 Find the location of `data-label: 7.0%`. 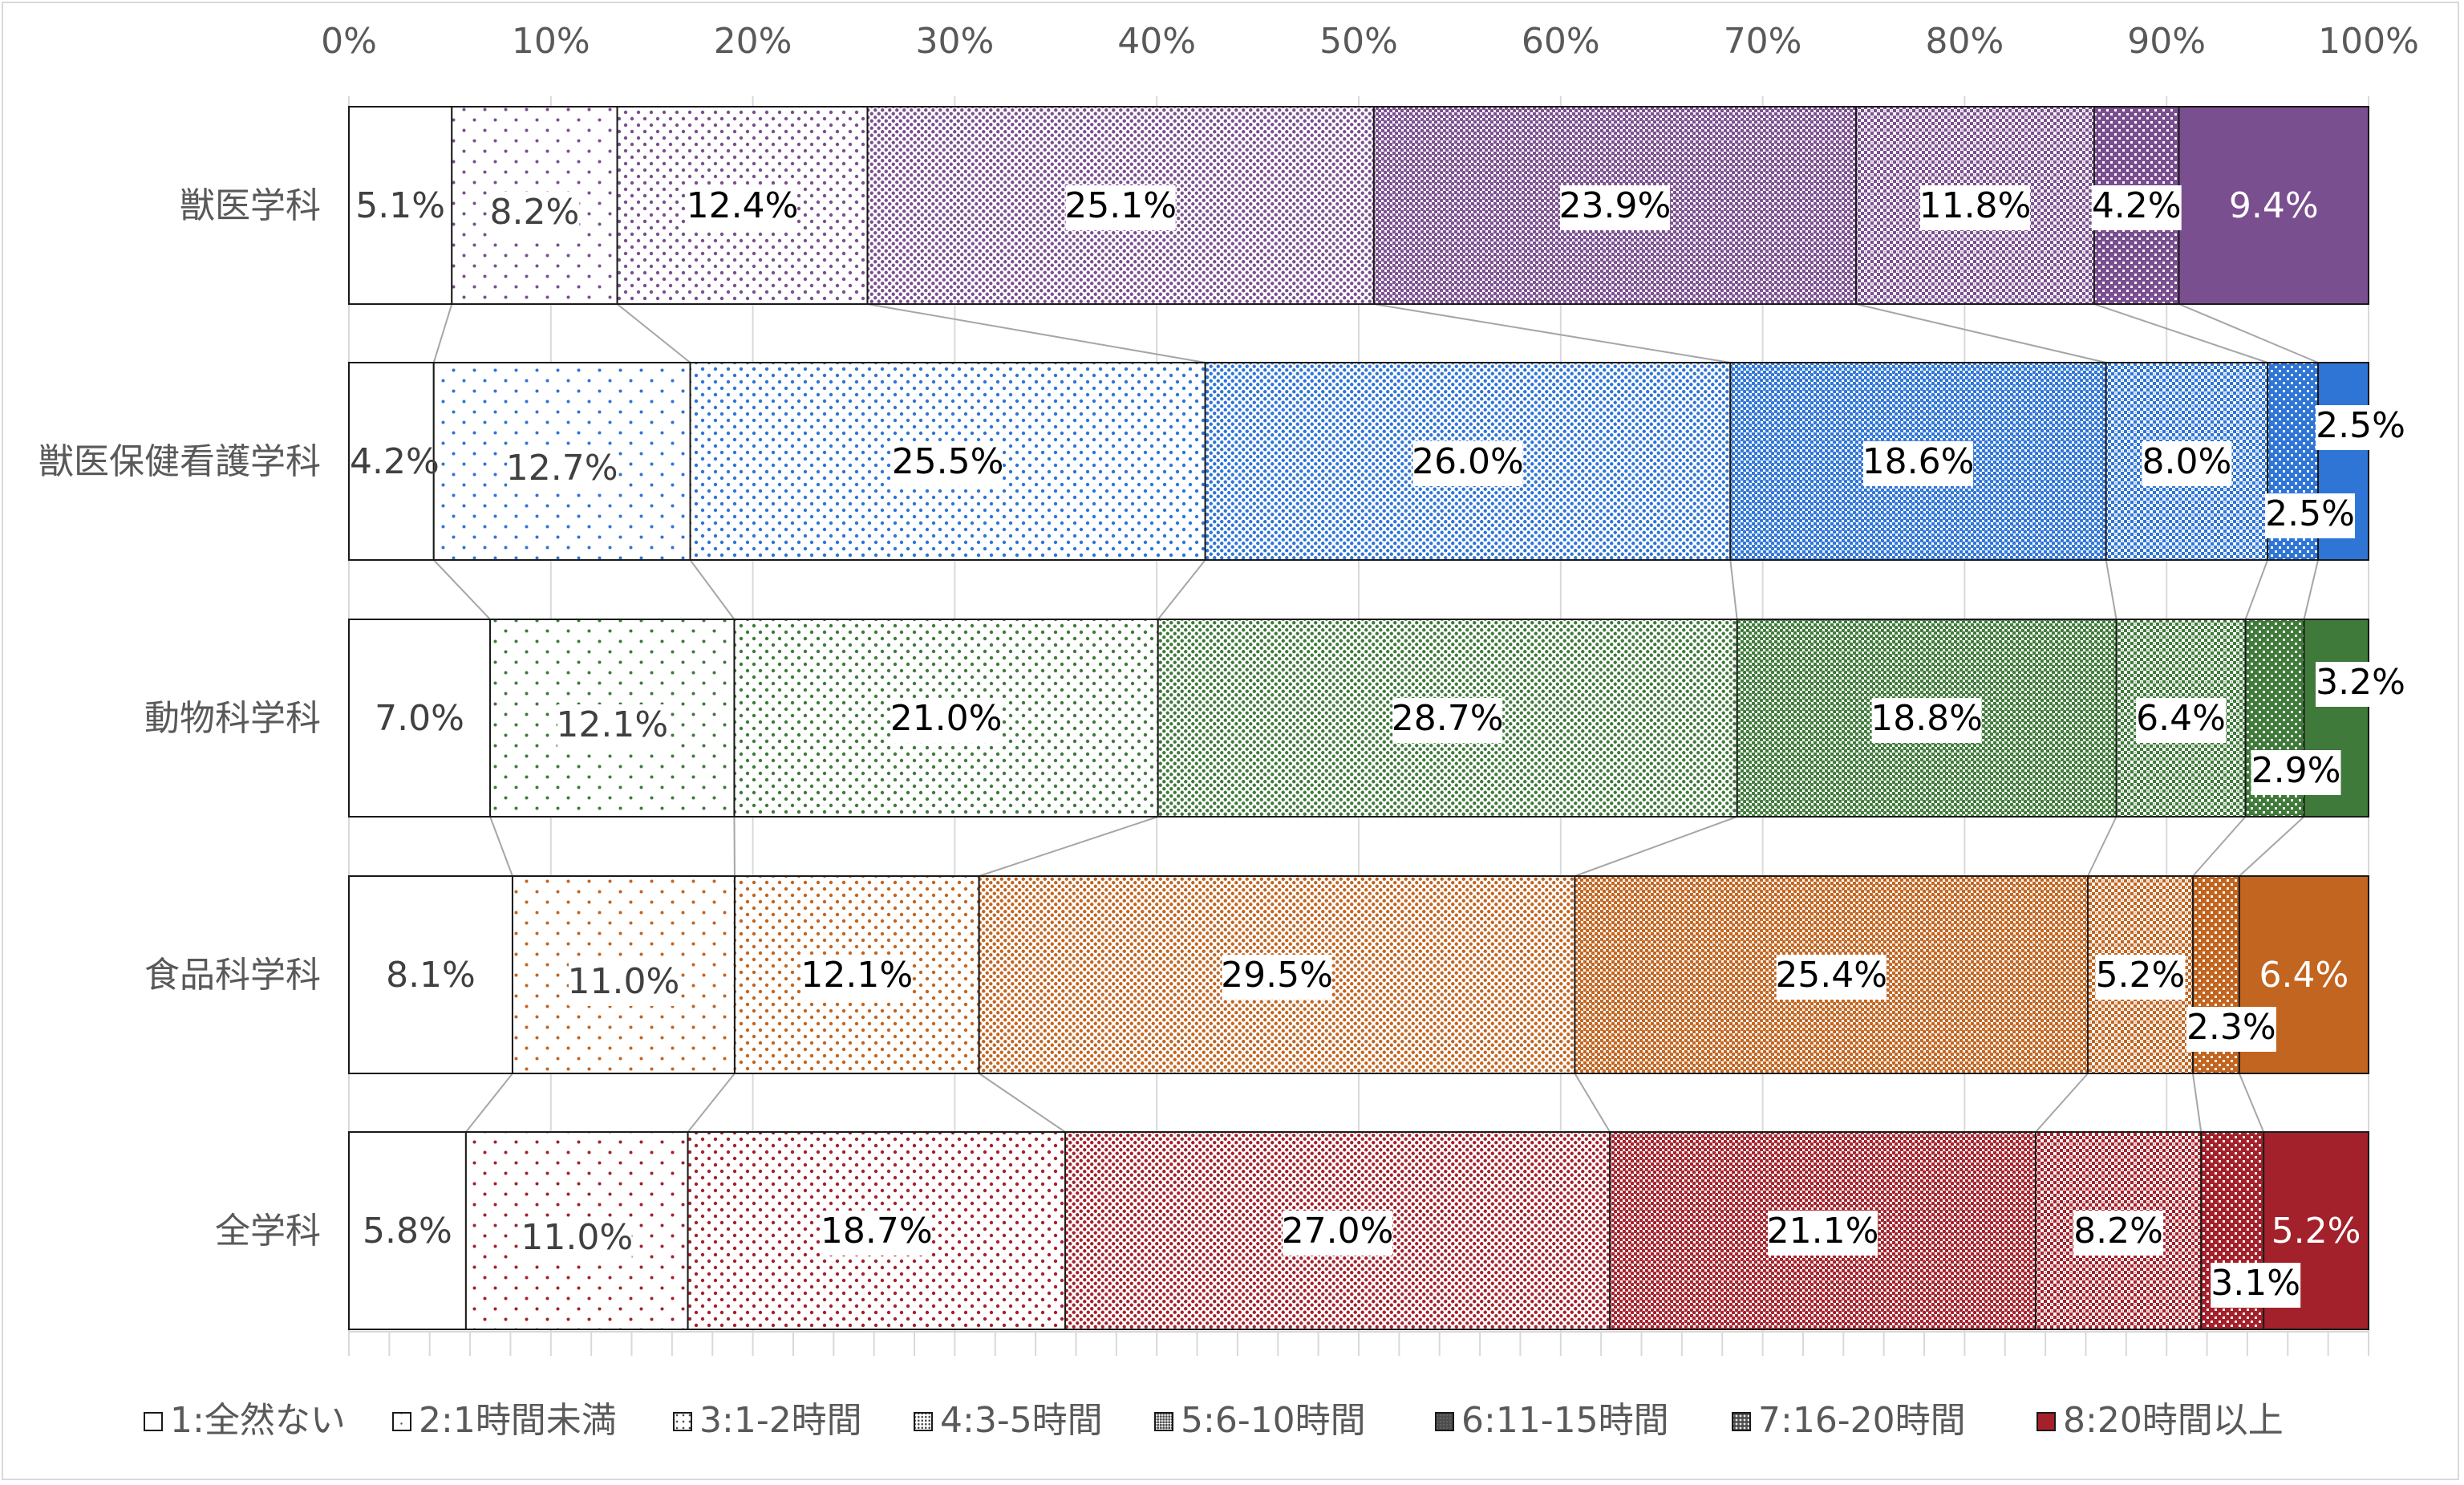

data-label: 7.0% is located at coordinates (419, 718).